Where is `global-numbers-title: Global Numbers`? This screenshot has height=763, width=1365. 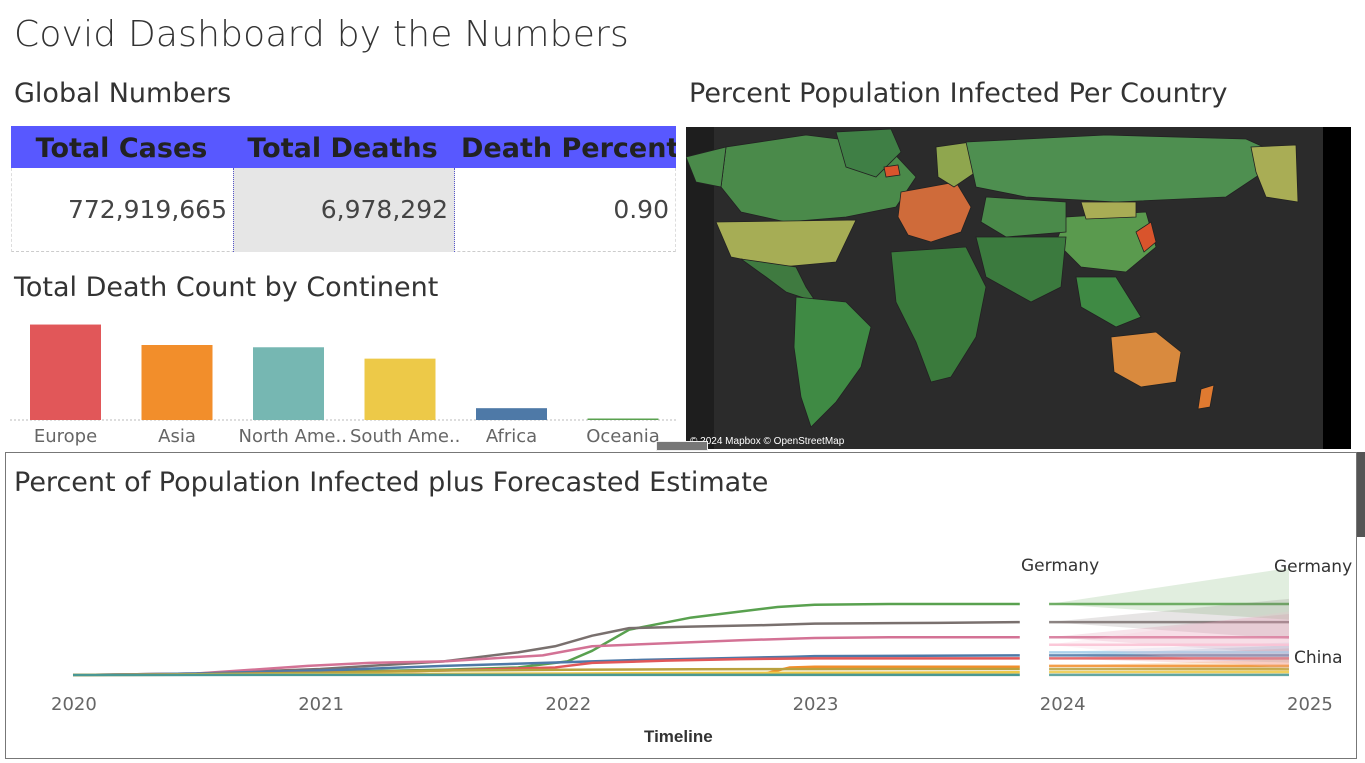
global-numbers-title: Global Numbers is located at coordinates (123, 93).